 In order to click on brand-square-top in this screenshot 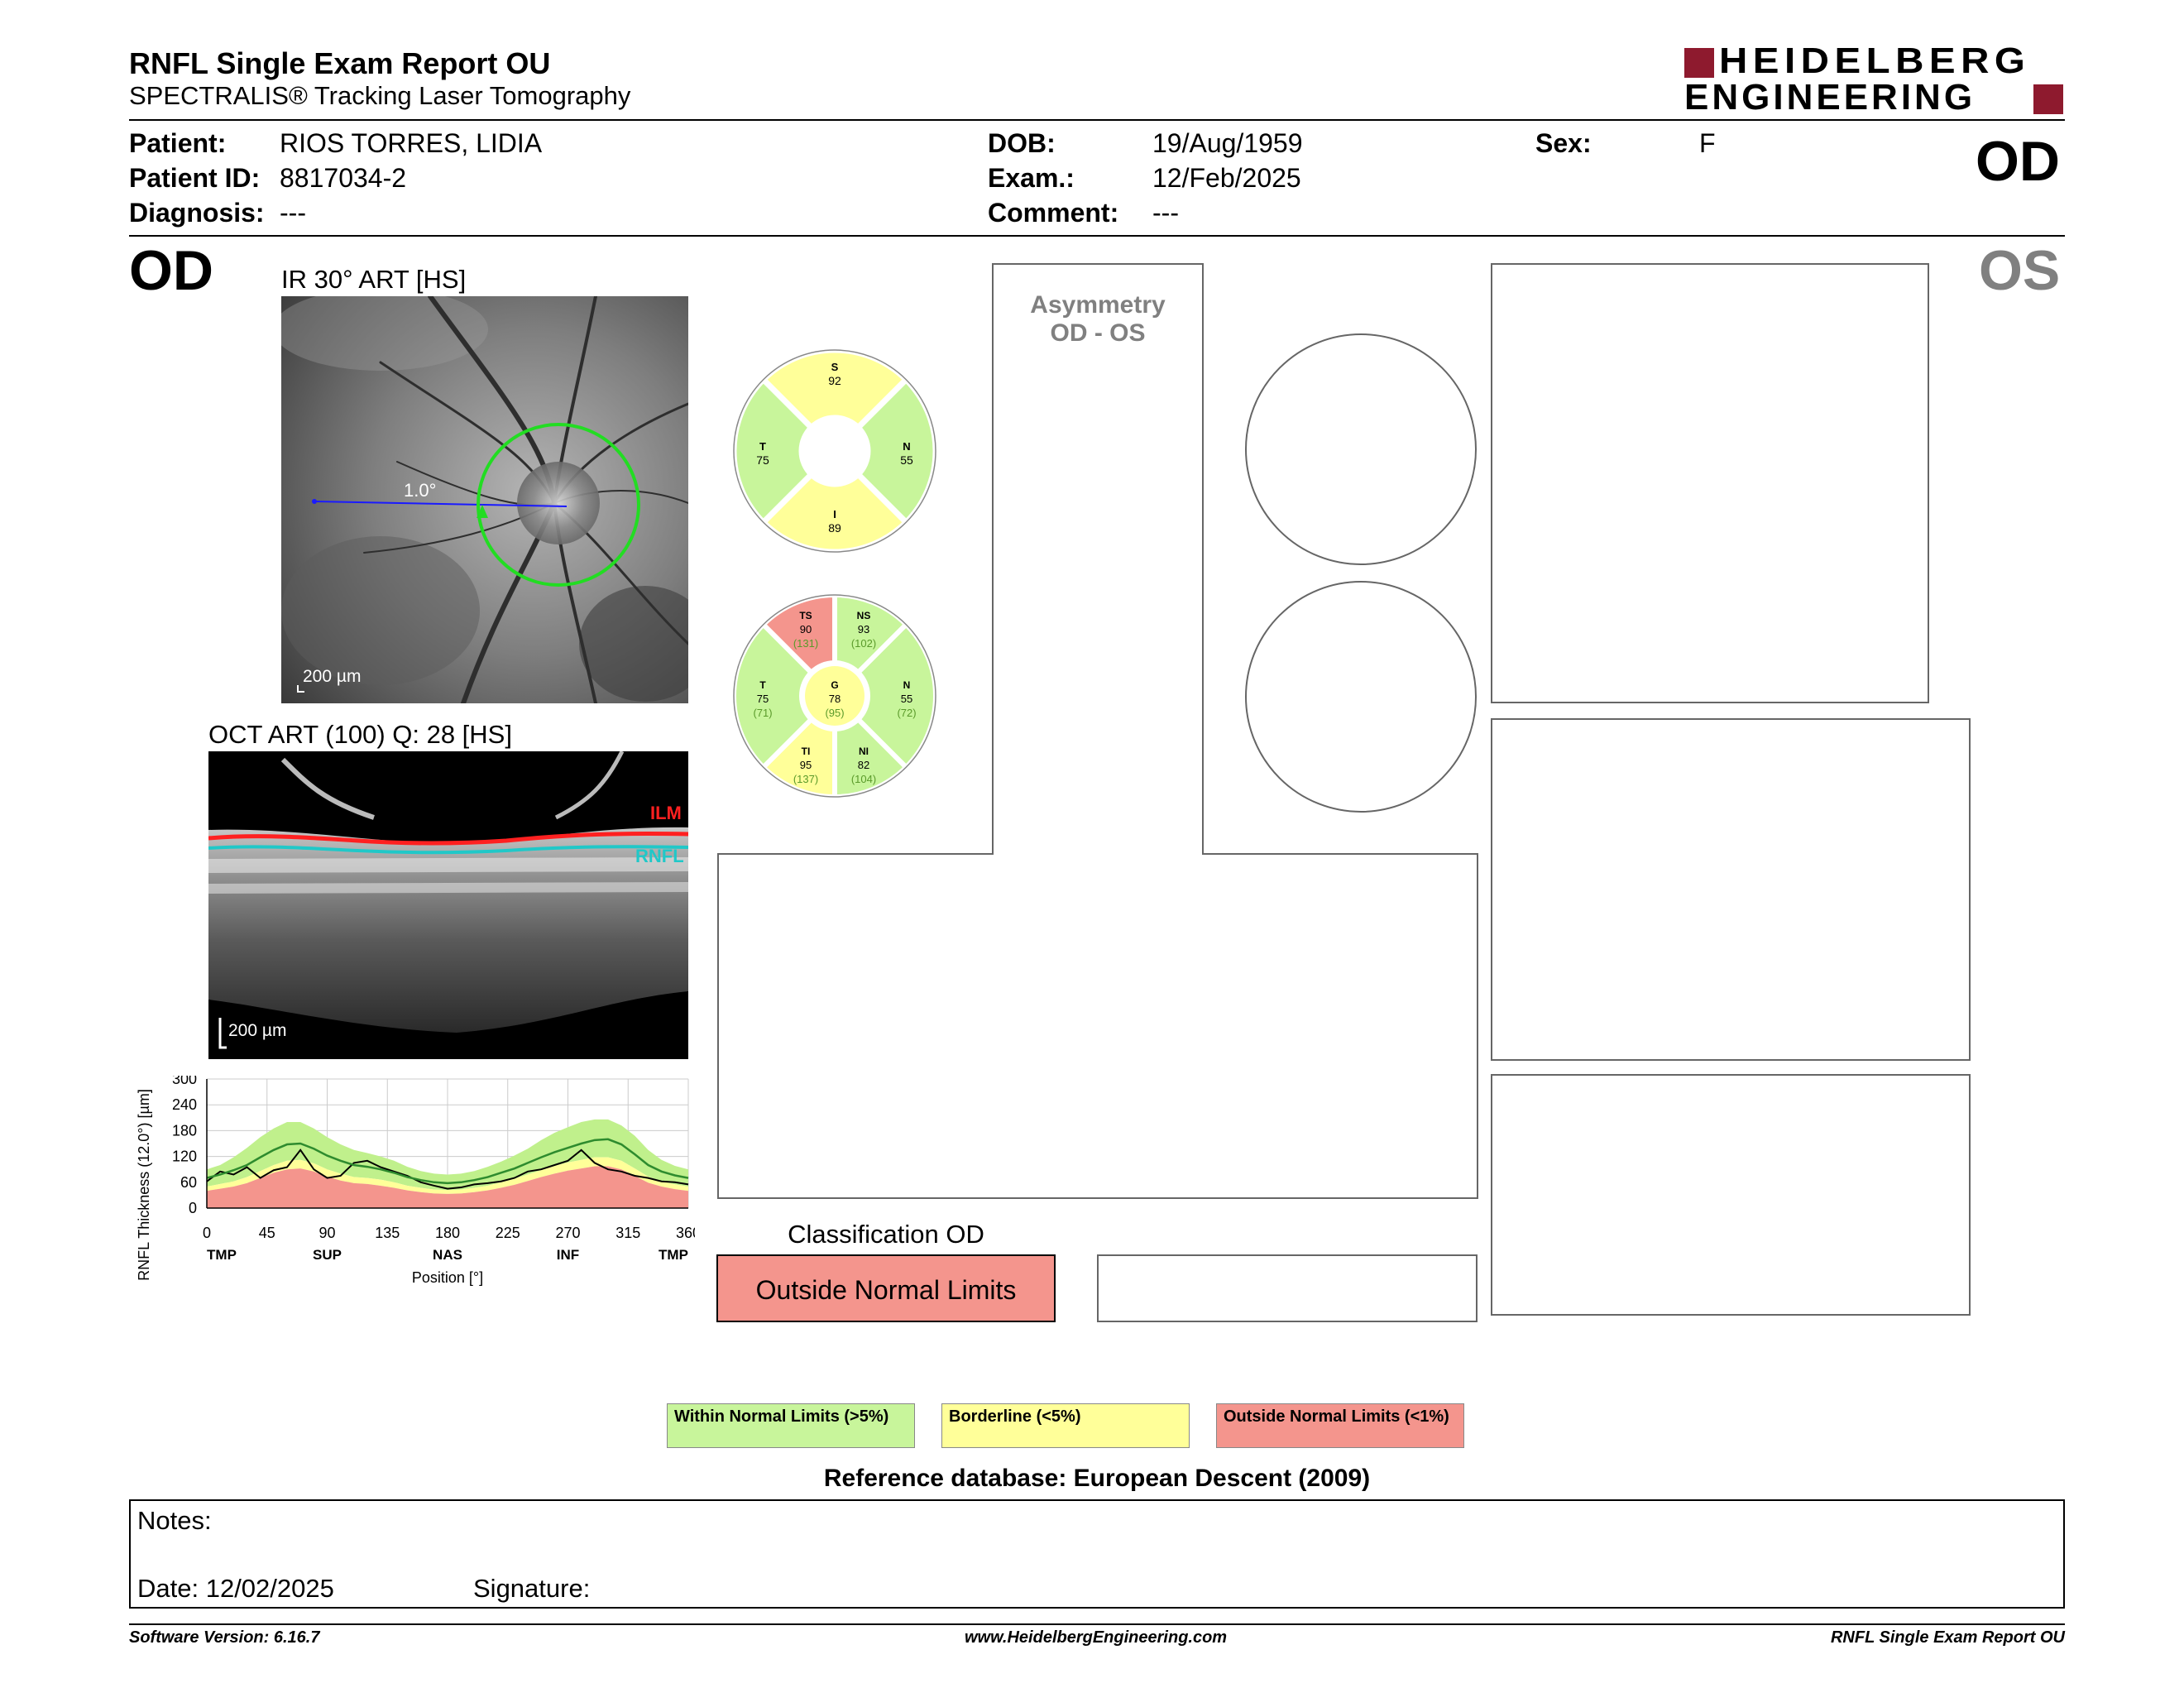, I will do `click(1699, 63)`.